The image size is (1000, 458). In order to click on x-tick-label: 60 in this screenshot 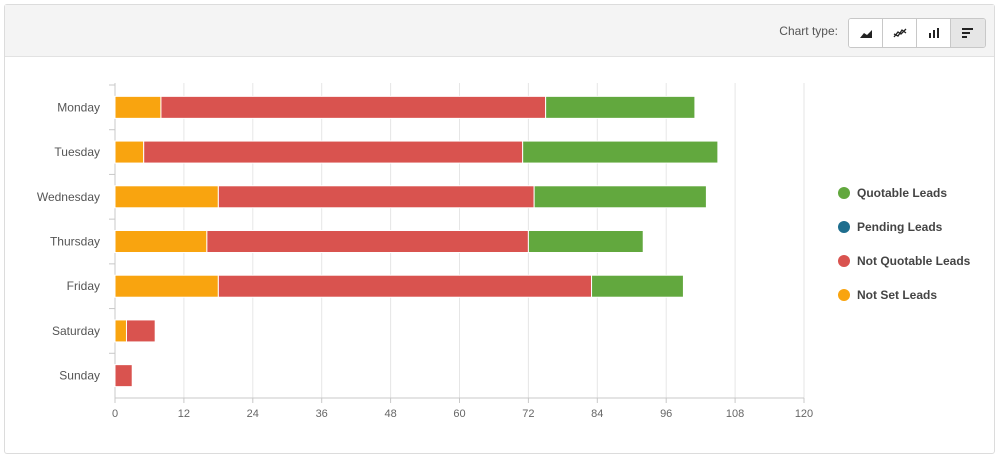, I will do `click(459, 414)`.